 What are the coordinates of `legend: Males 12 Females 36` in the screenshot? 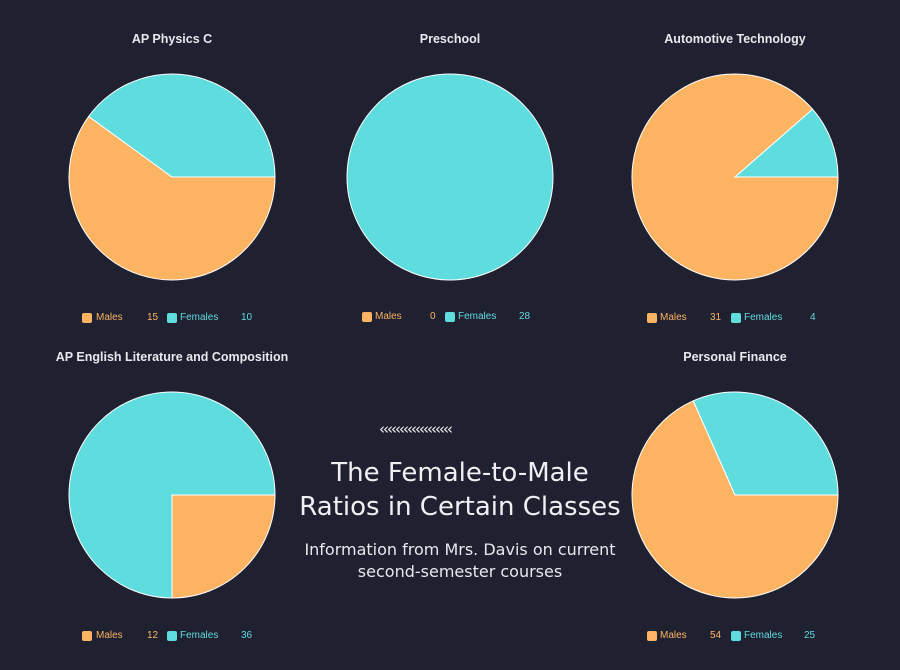 It's located at (172, 636).